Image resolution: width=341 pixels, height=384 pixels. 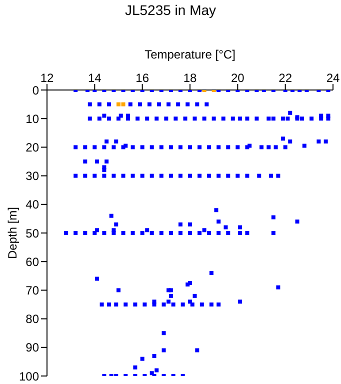 What do you see at coordinates (190, 78) in the screenshot?
I see `x-tick-label: 18` at bounding box center [190, 78].